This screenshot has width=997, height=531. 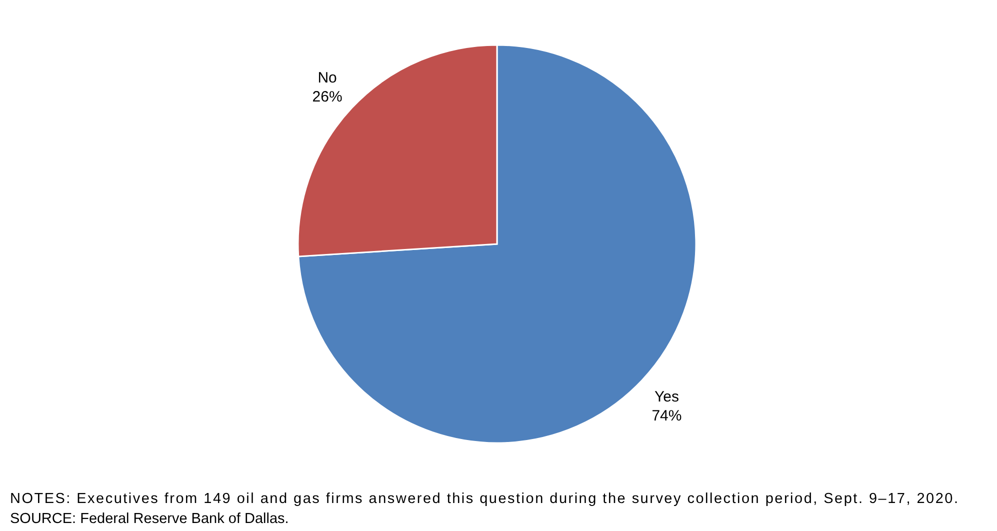 What do you see at coordinates (149, 519) in the screenshot?
I see `source-note: SOURCE: Federal Reserve Bank of Dallas.` at bounding box center [149, 519].